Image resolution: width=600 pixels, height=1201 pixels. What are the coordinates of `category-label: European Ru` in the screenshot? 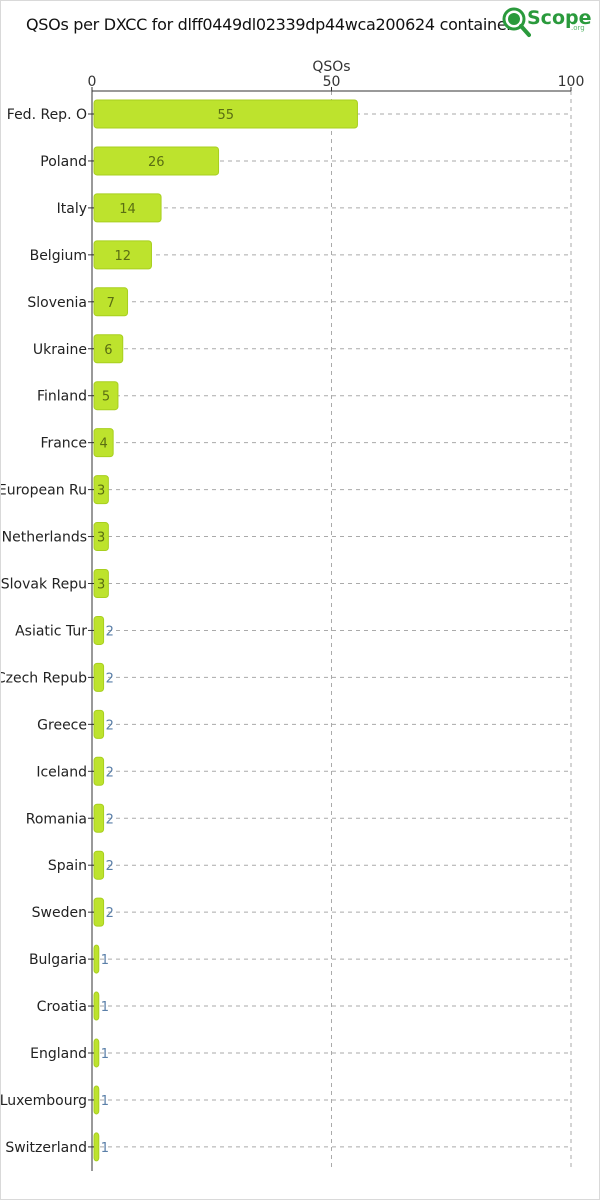 It's located at (44, 491).